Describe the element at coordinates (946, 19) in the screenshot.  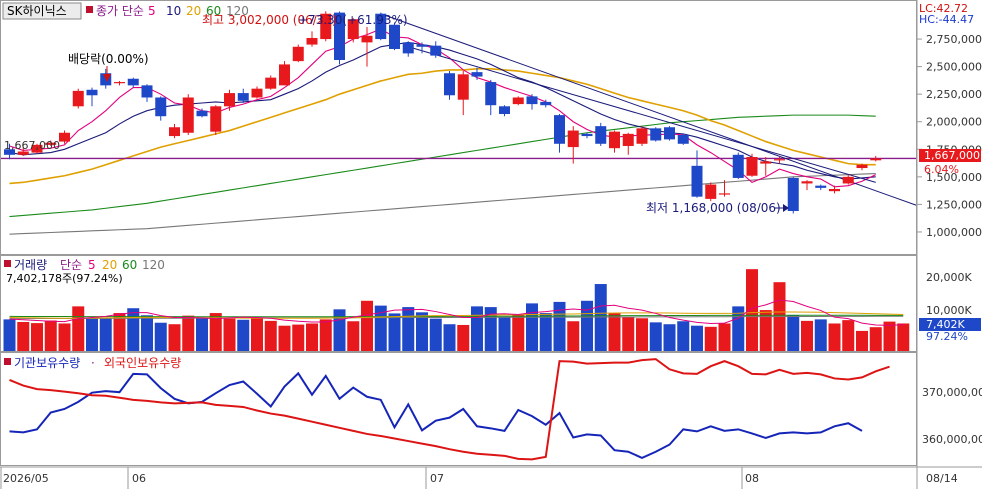
I see `hc-label: HC:-44.47` at that location.